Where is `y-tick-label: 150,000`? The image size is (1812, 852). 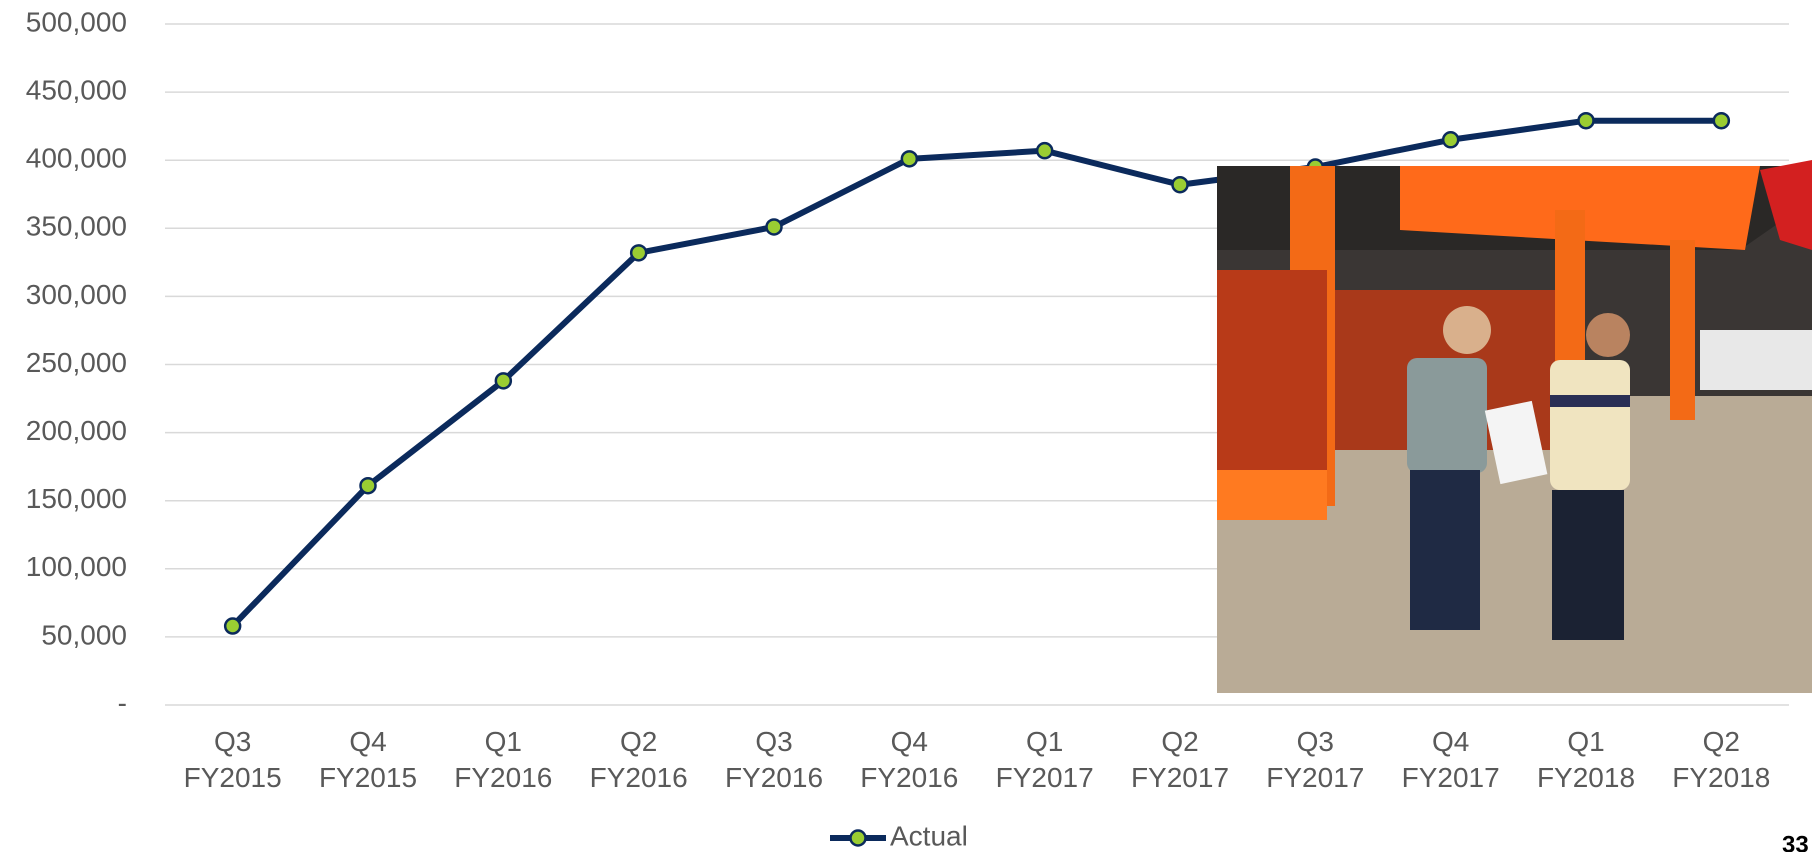
y-tick-label: 150,000 is located at coordinates (76, 498).